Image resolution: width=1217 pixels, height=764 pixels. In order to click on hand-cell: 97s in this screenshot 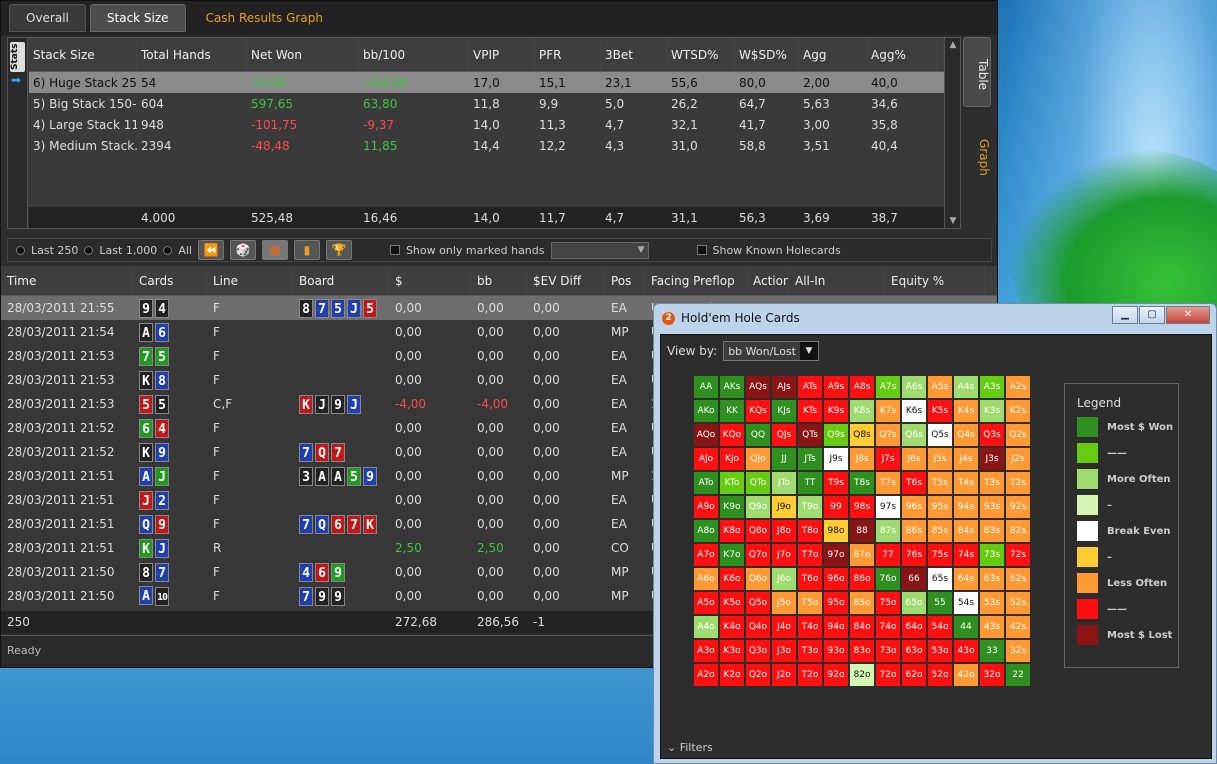, I will do `click(888, 507)`.